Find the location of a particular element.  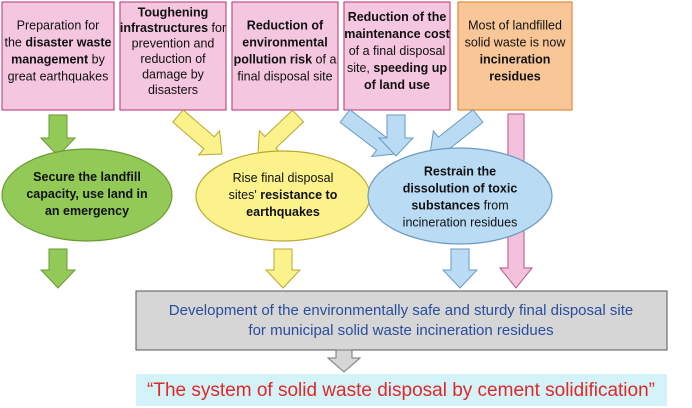

label: solid waste is now is located at coordinates (516, 43).